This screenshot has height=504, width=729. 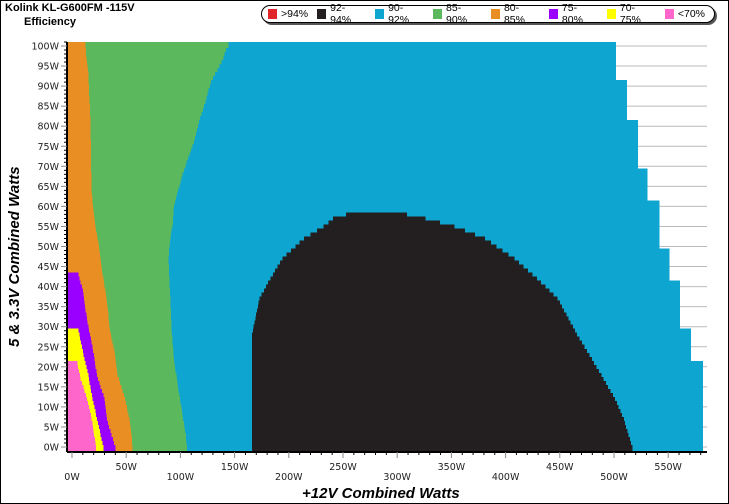 I want to click on y-tick-label: 25W, so click(x=49, y=347).